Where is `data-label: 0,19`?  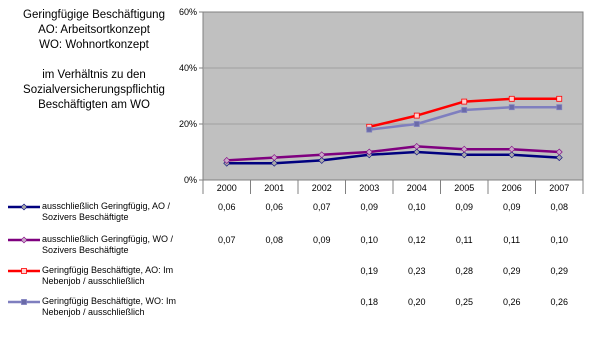
data-label: 0,19 is located at coordinates (369, 271).